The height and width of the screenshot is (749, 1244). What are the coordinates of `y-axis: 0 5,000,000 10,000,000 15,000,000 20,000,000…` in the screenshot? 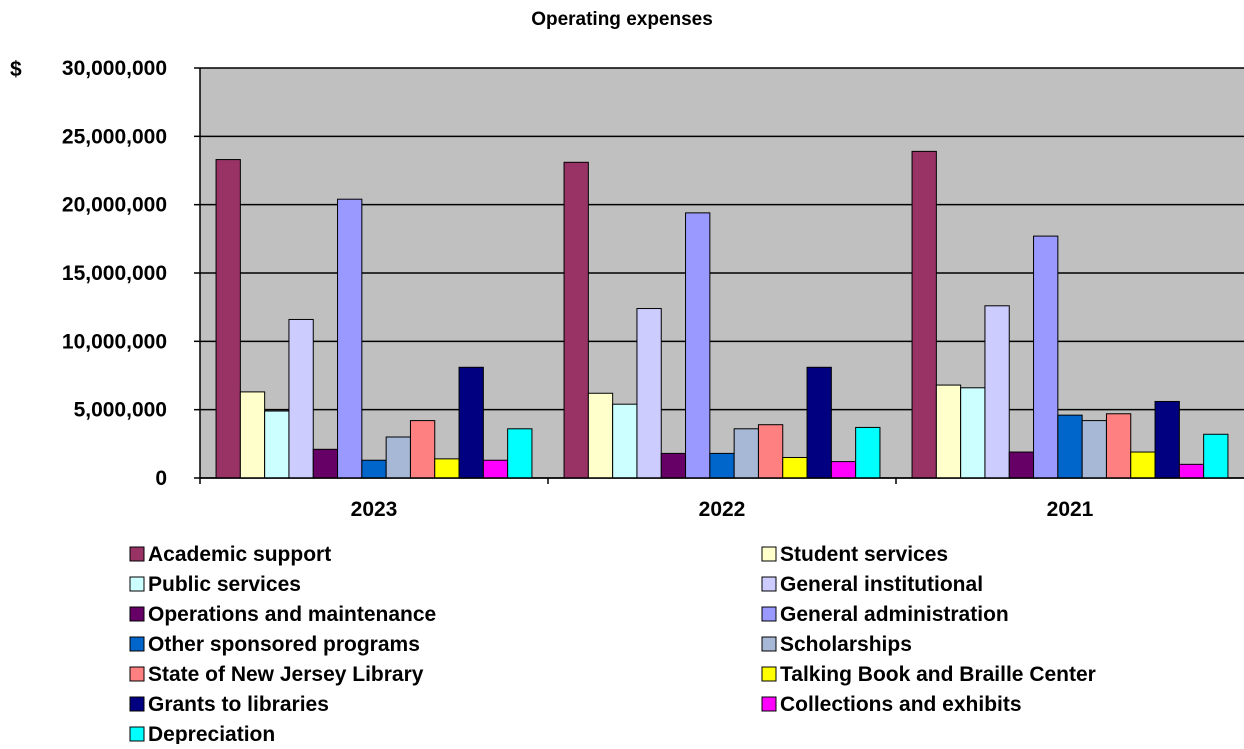 It's located at (131, 273).